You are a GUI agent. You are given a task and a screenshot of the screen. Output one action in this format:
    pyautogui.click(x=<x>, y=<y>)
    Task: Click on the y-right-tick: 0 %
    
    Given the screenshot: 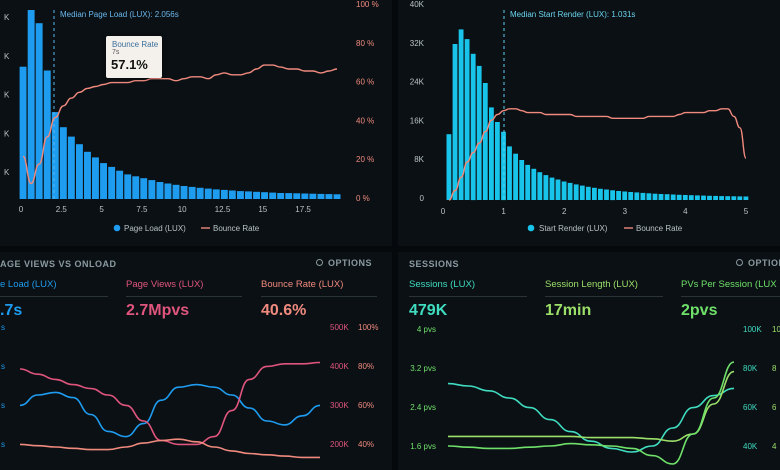 What is the action you would take?
    pyautogui.click(x=363, y=198)
    